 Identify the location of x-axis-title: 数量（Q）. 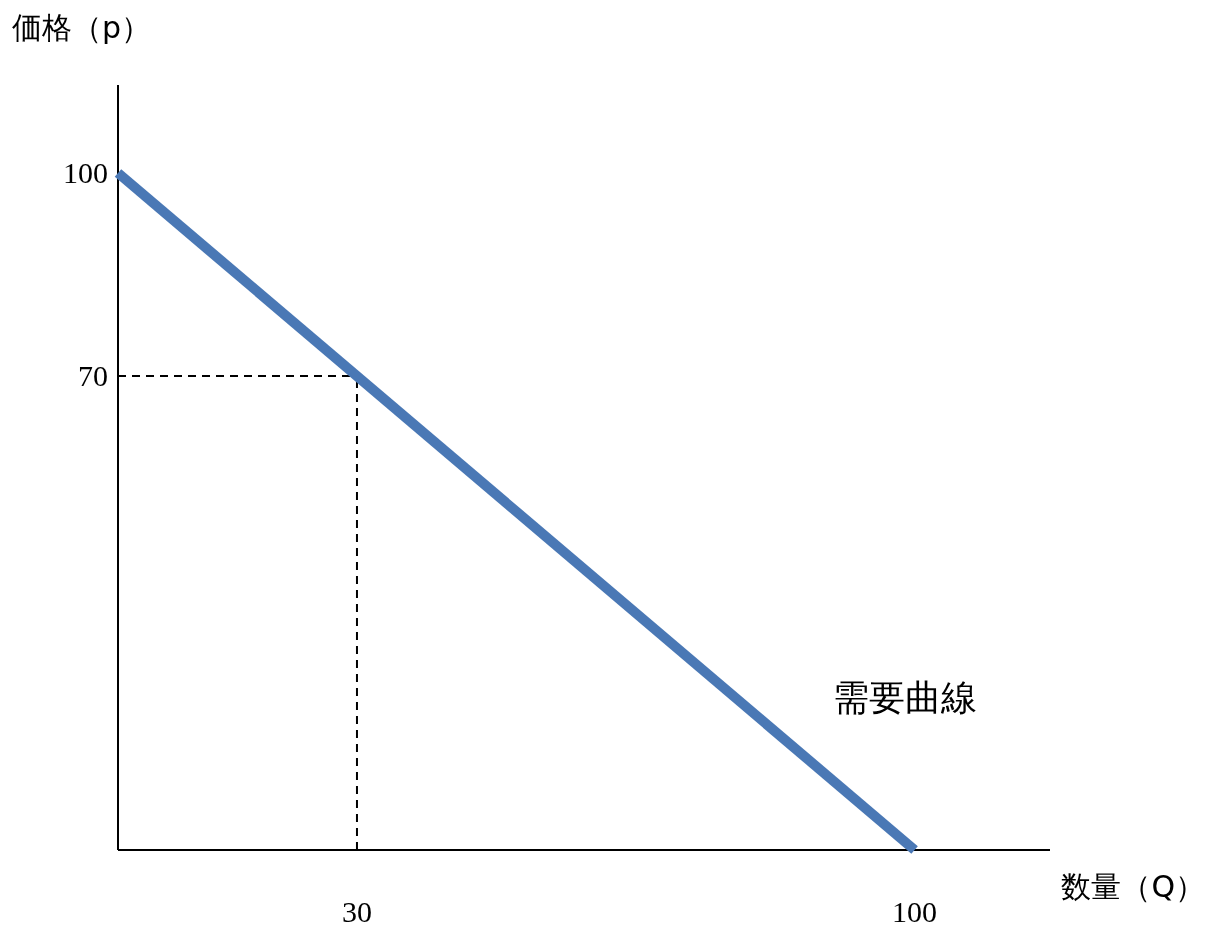
(1133, 886).